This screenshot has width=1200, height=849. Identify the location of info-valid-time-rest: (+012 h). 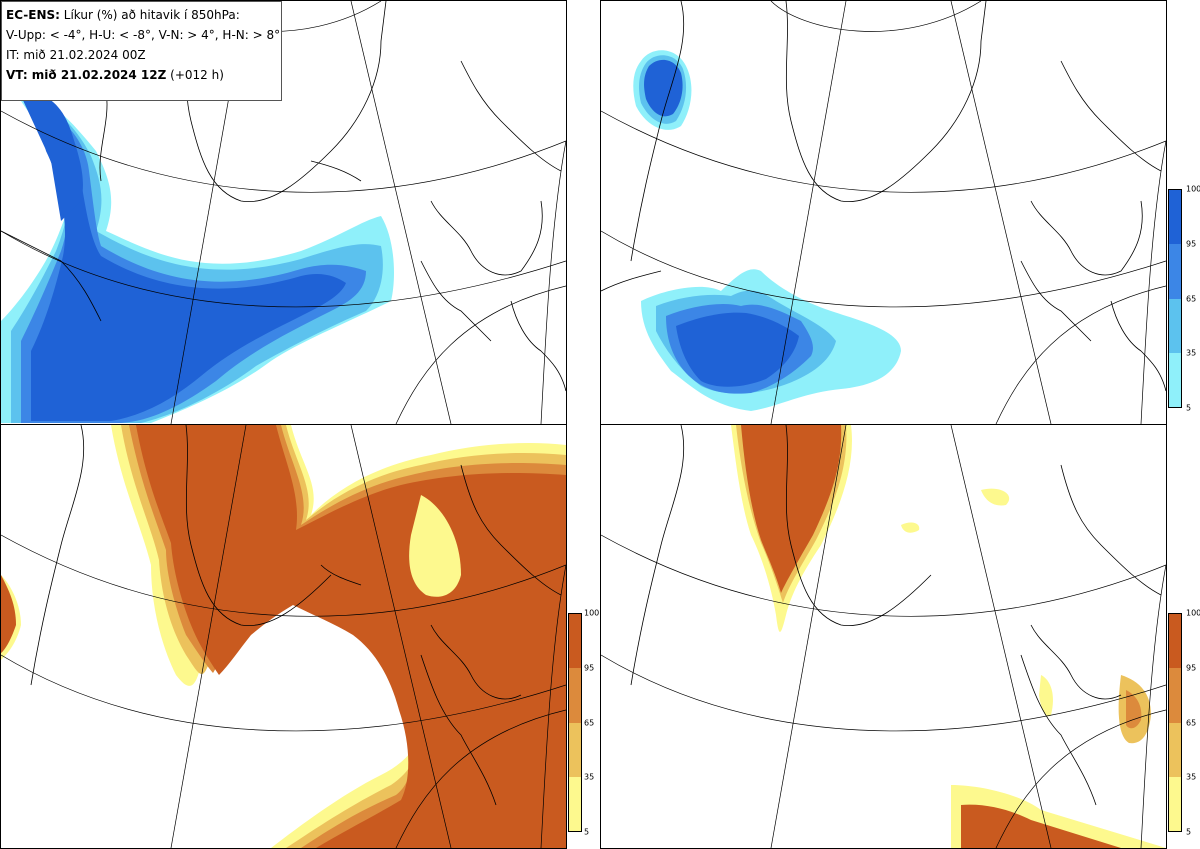
(195, 75).